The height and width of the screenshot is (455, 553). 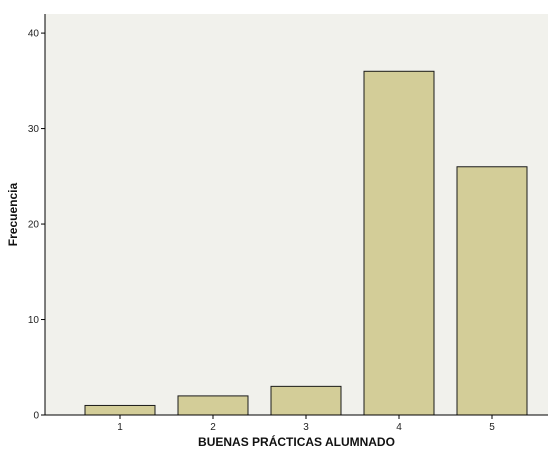 What do you see at coordinates (34, 320) in the screenshot?
I see `y-tick-label: 10` at bounding box center [34, 320].